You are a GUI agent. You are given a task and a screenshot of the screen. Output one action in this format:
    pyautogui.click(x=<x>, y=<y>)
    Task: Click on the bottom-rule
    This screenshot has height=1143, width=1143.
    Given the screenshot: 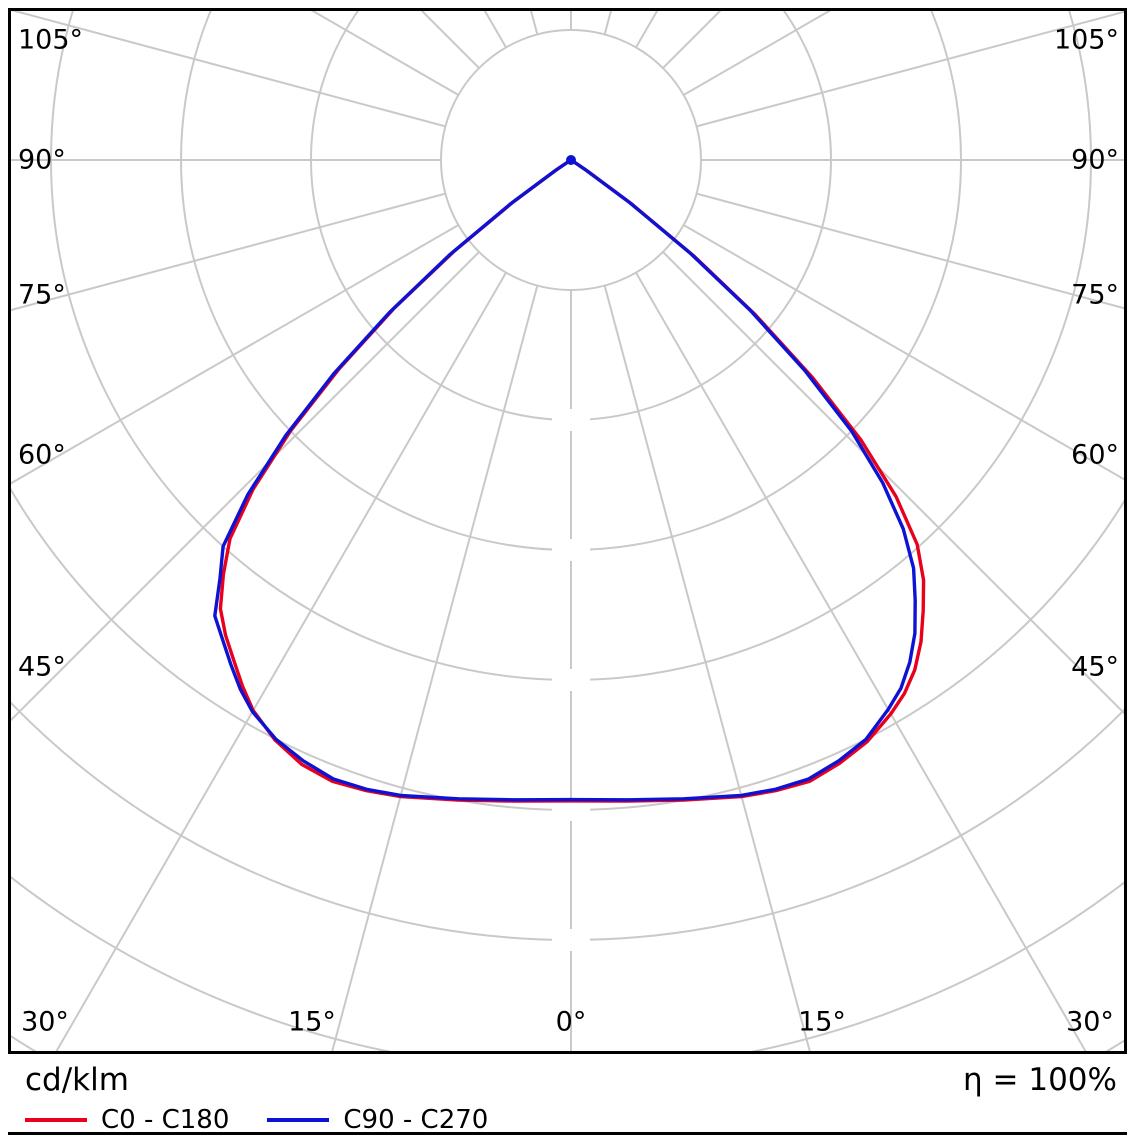 What is the action you would take?
    pyautogui.click(x=567, y=1133)
    